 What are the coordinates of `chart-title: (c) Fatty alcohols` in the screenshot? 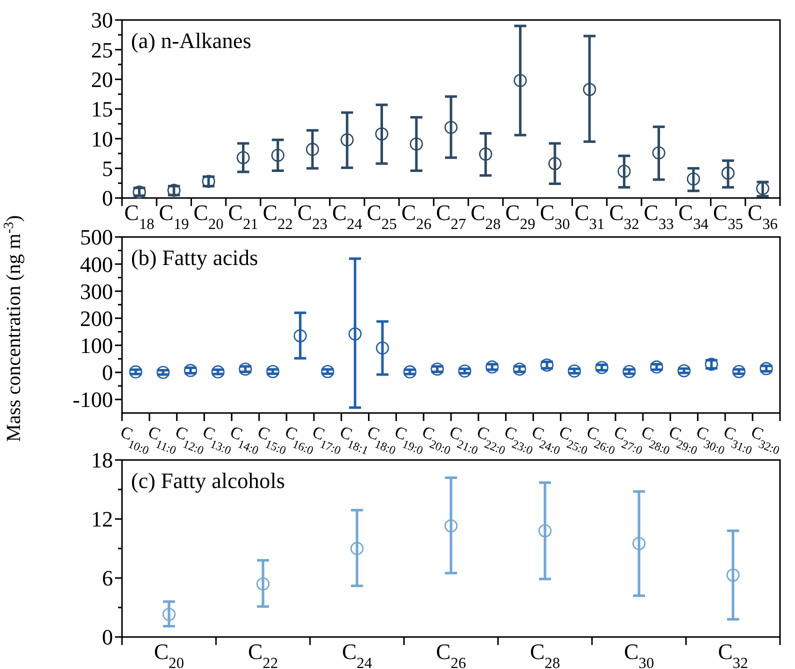 It's located at (208, 480).